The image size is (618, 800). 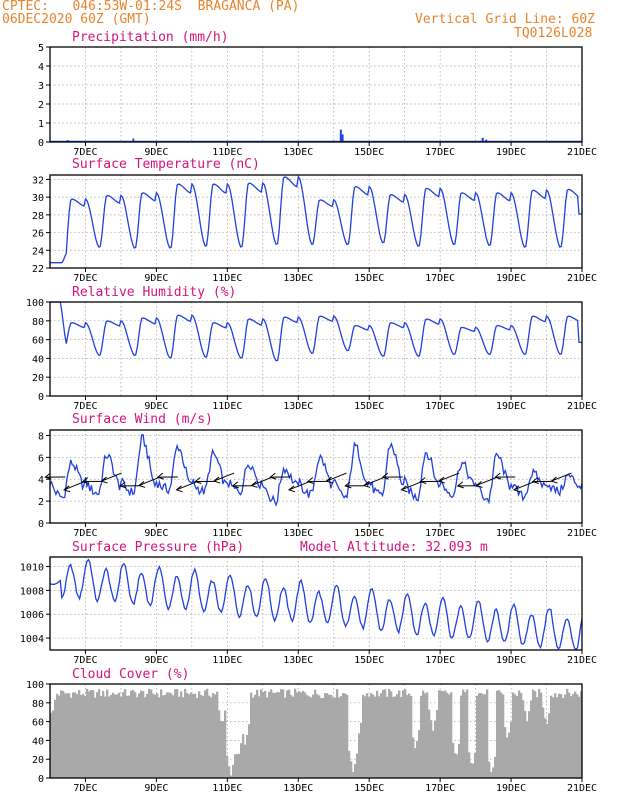 What do you see at coordinates (41, 458) in the screenshot?
I see `y-tick-label: 6` at bounding box center [41, 458].